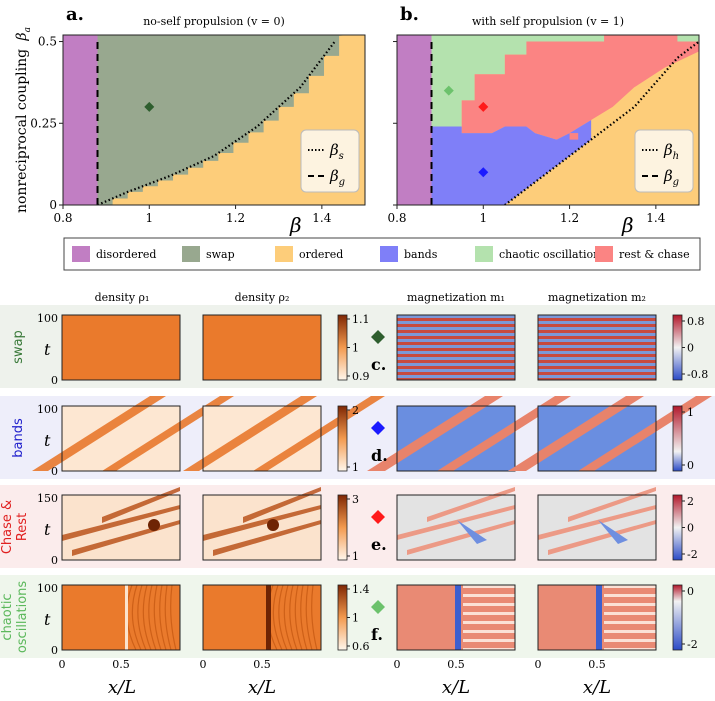 This screenshot has height=701, width=715. Describe the element at coordinates (397, 664) in the screenshot. I see `x-tick-zero-3: 0` at that location.